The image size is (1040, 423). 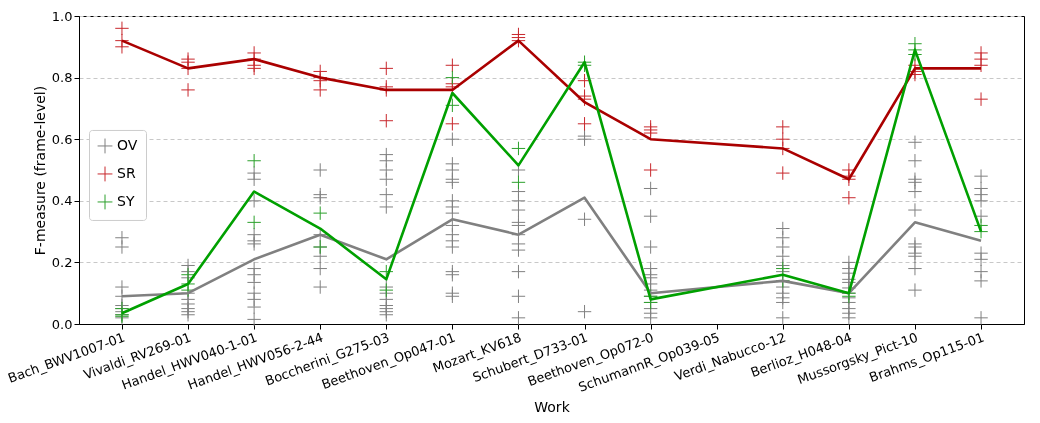 I want to click on y-tick-label: 0.2, so click(x=62, y=262).